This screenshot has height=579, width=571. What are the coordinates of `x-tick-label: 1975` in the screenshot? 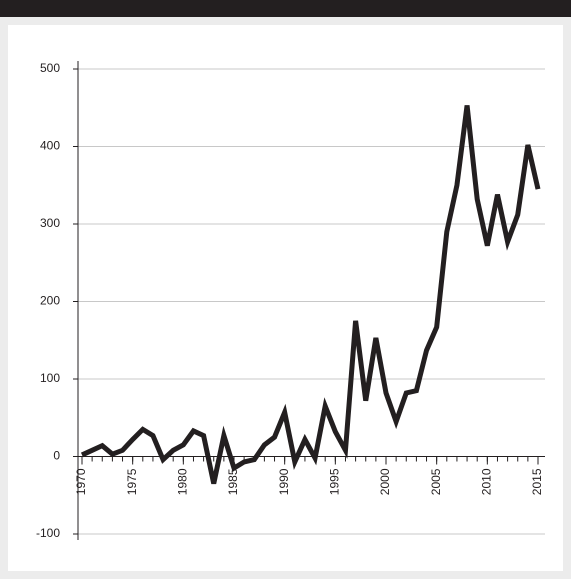 It's located at (132, 481).